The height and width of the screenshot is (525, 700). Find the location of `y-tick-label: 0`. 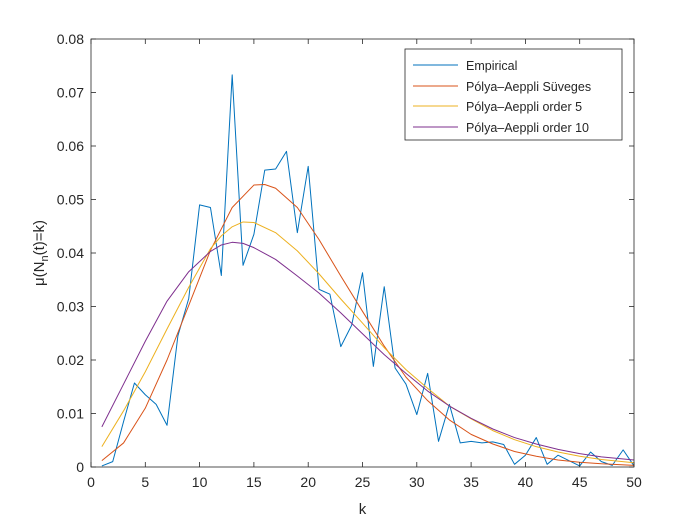

y-tick-label: 0 is located at coordinates (80, 467).